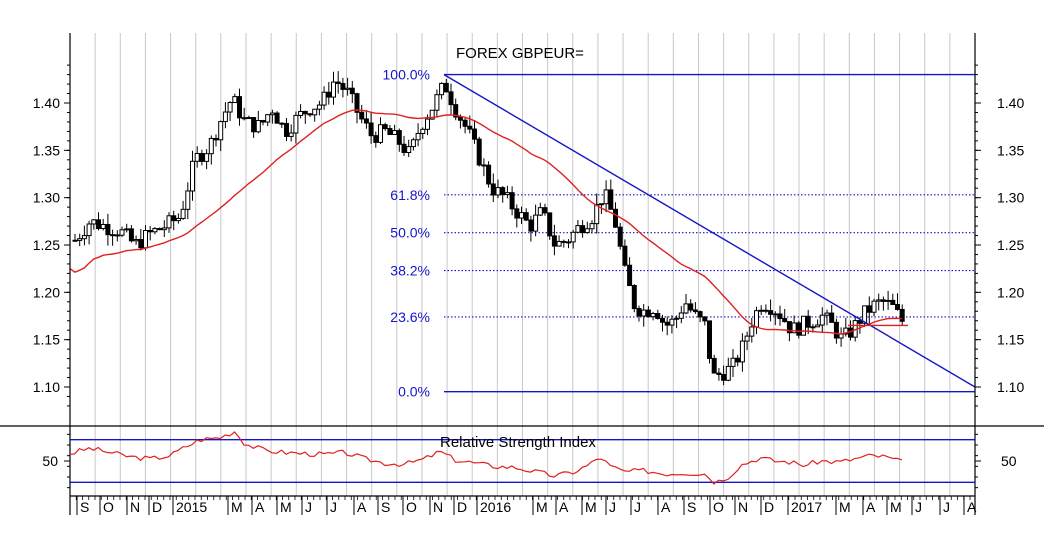 The width and height of the screenshot is (1044, 533). I want to click on month-label: N, so click(438, 507).